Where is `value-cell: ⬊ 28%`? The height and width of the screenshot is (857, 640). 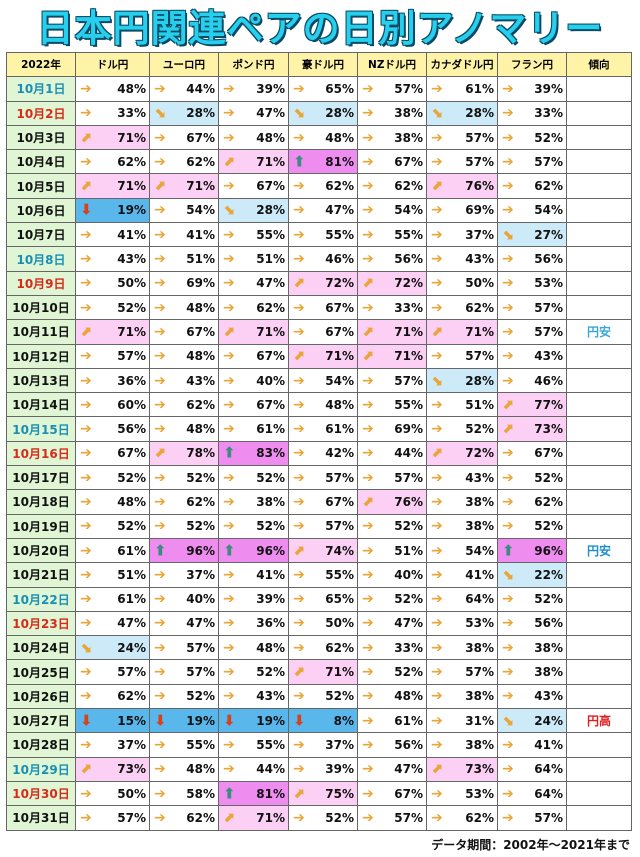 value-cell: ⬊ 28% is located at coordinates (184, 113).